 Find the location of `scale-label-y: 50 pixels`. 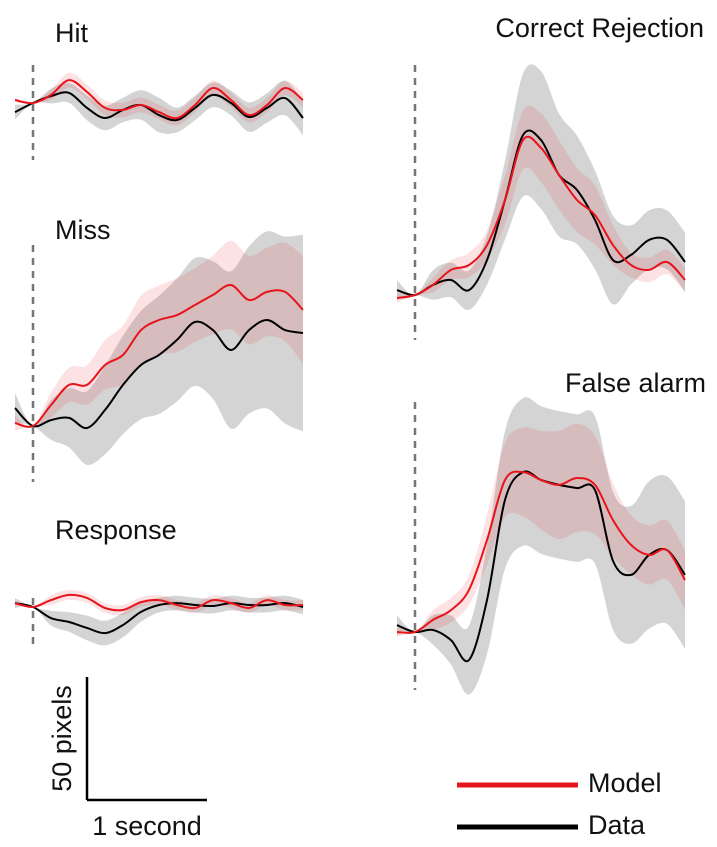

scale-label-y: 50 pixels is located at coordinates (62, 738).